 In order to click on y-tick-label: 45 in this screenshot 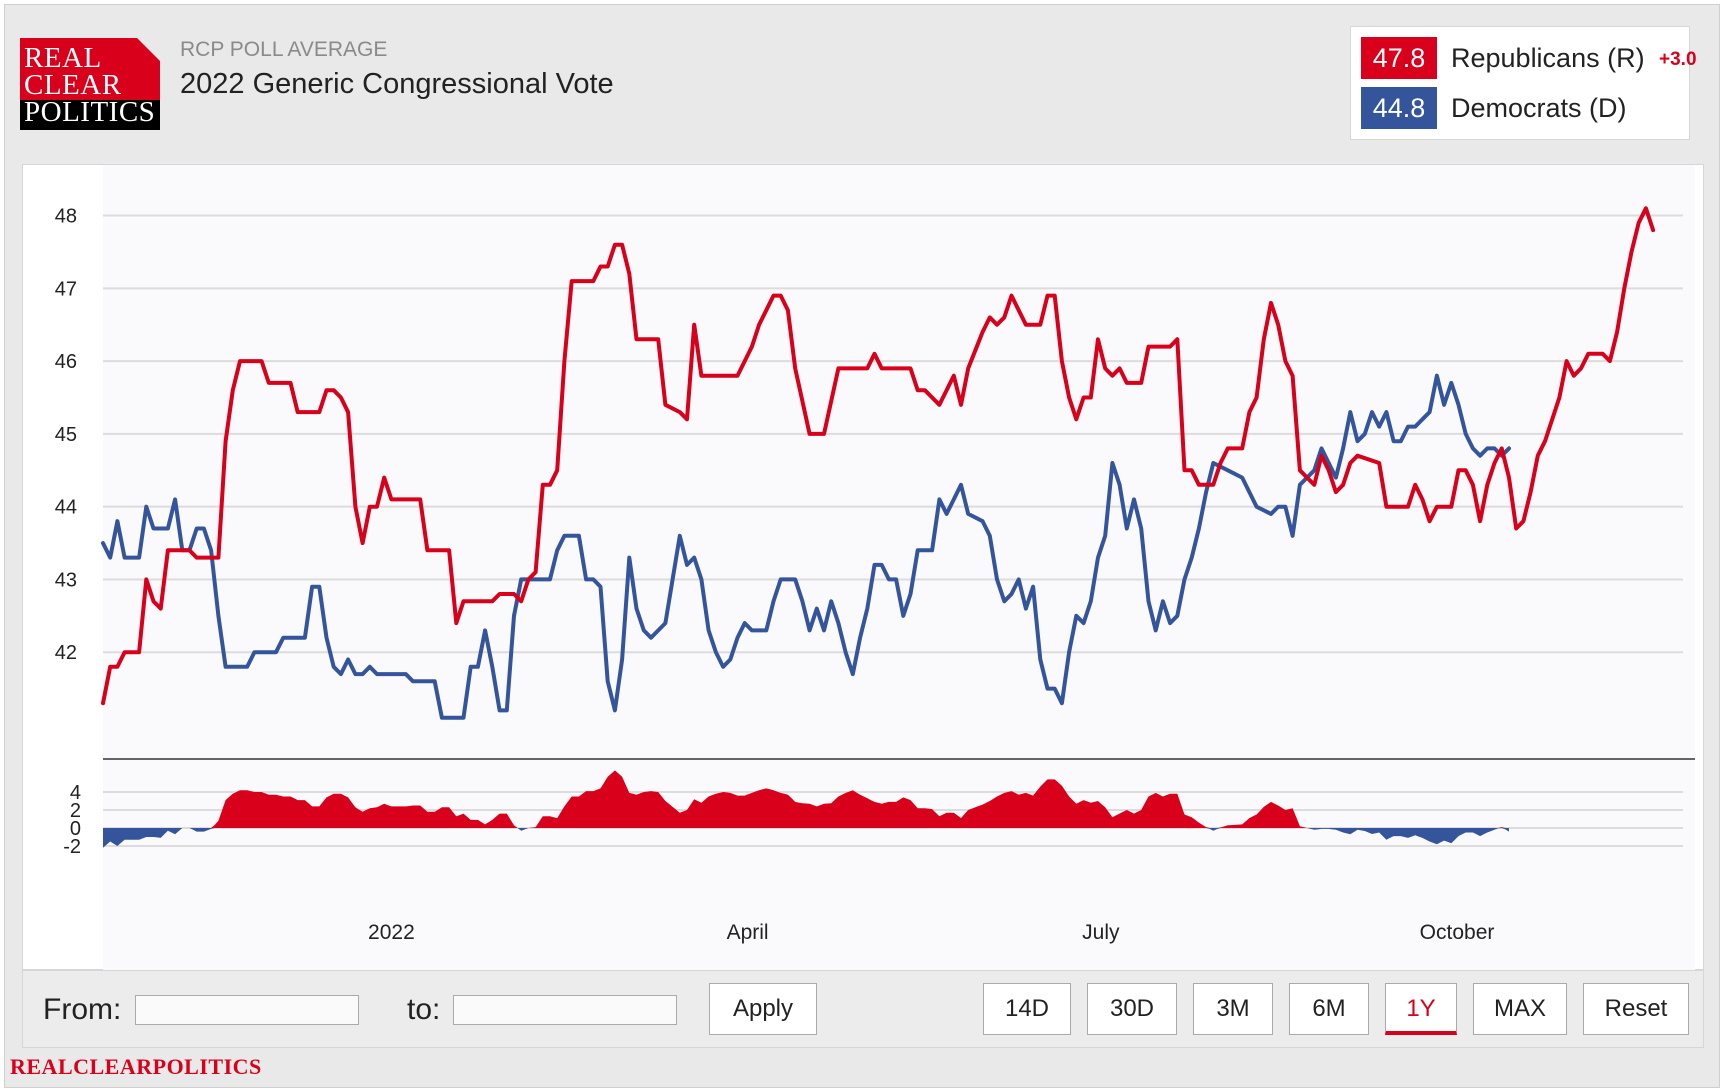, I will do `click(66, 435)`.